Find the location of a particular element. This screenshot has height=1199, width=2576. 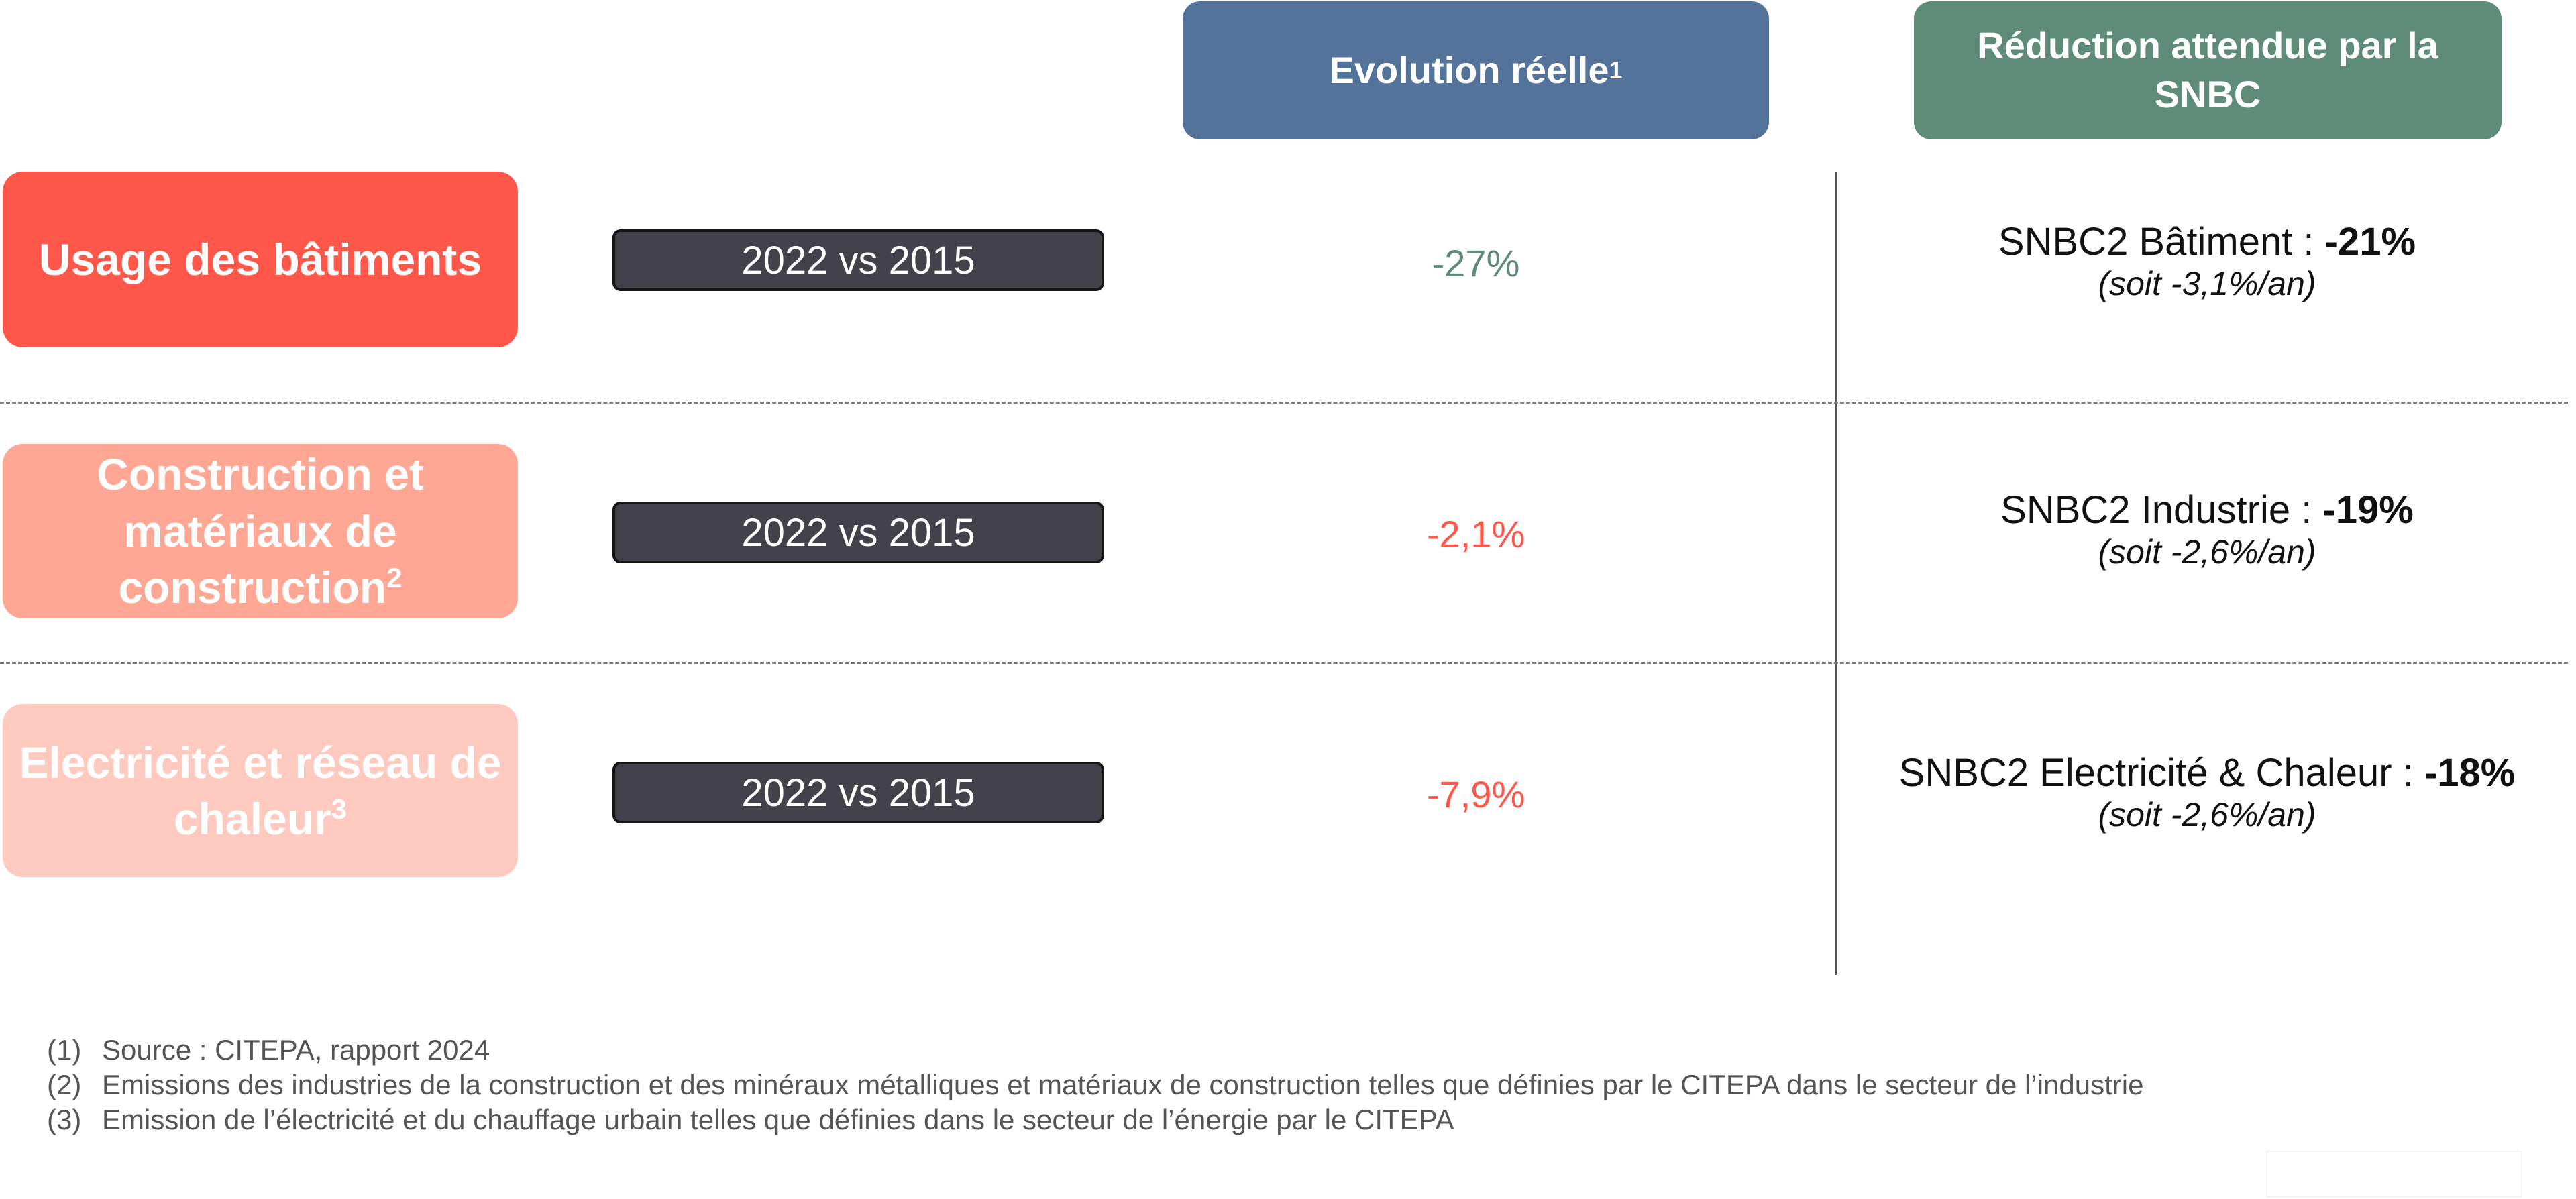

category-label: Electricité et réseau de chaleur is located at coordinates (260, 790).